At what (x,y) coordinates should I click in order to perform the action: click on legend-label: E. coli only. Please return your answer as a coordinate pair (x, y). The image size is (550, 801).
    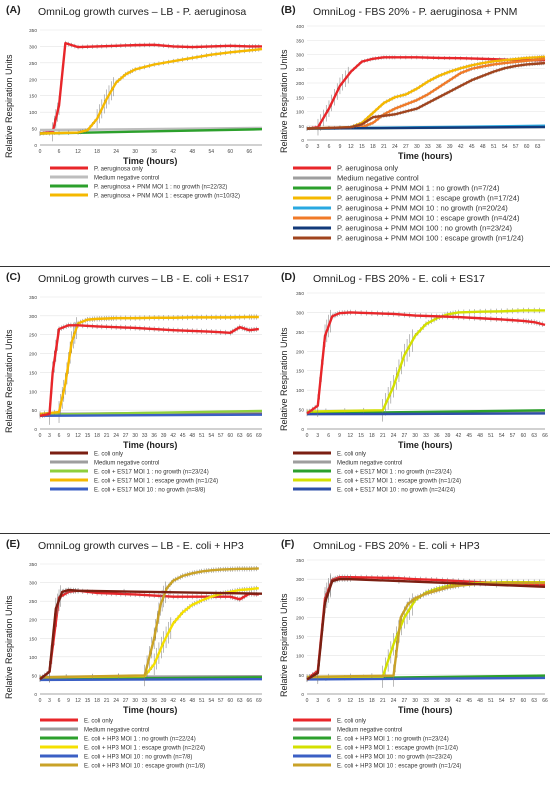
    Looking at the image, I should click on (351, 455).